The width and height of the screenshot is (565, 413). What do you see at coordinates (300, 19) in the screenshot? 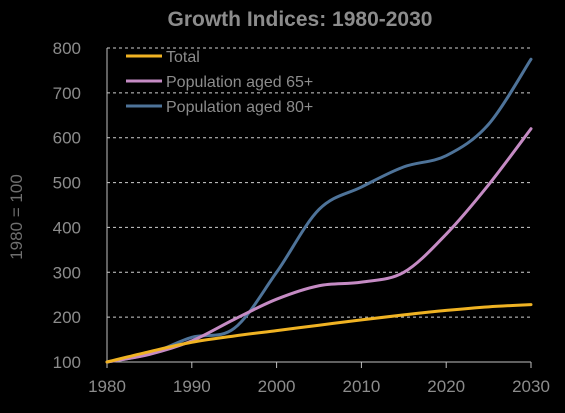
I see `chart-title: Growth Indices: 1980-2030` at bounding box center [300, 19].